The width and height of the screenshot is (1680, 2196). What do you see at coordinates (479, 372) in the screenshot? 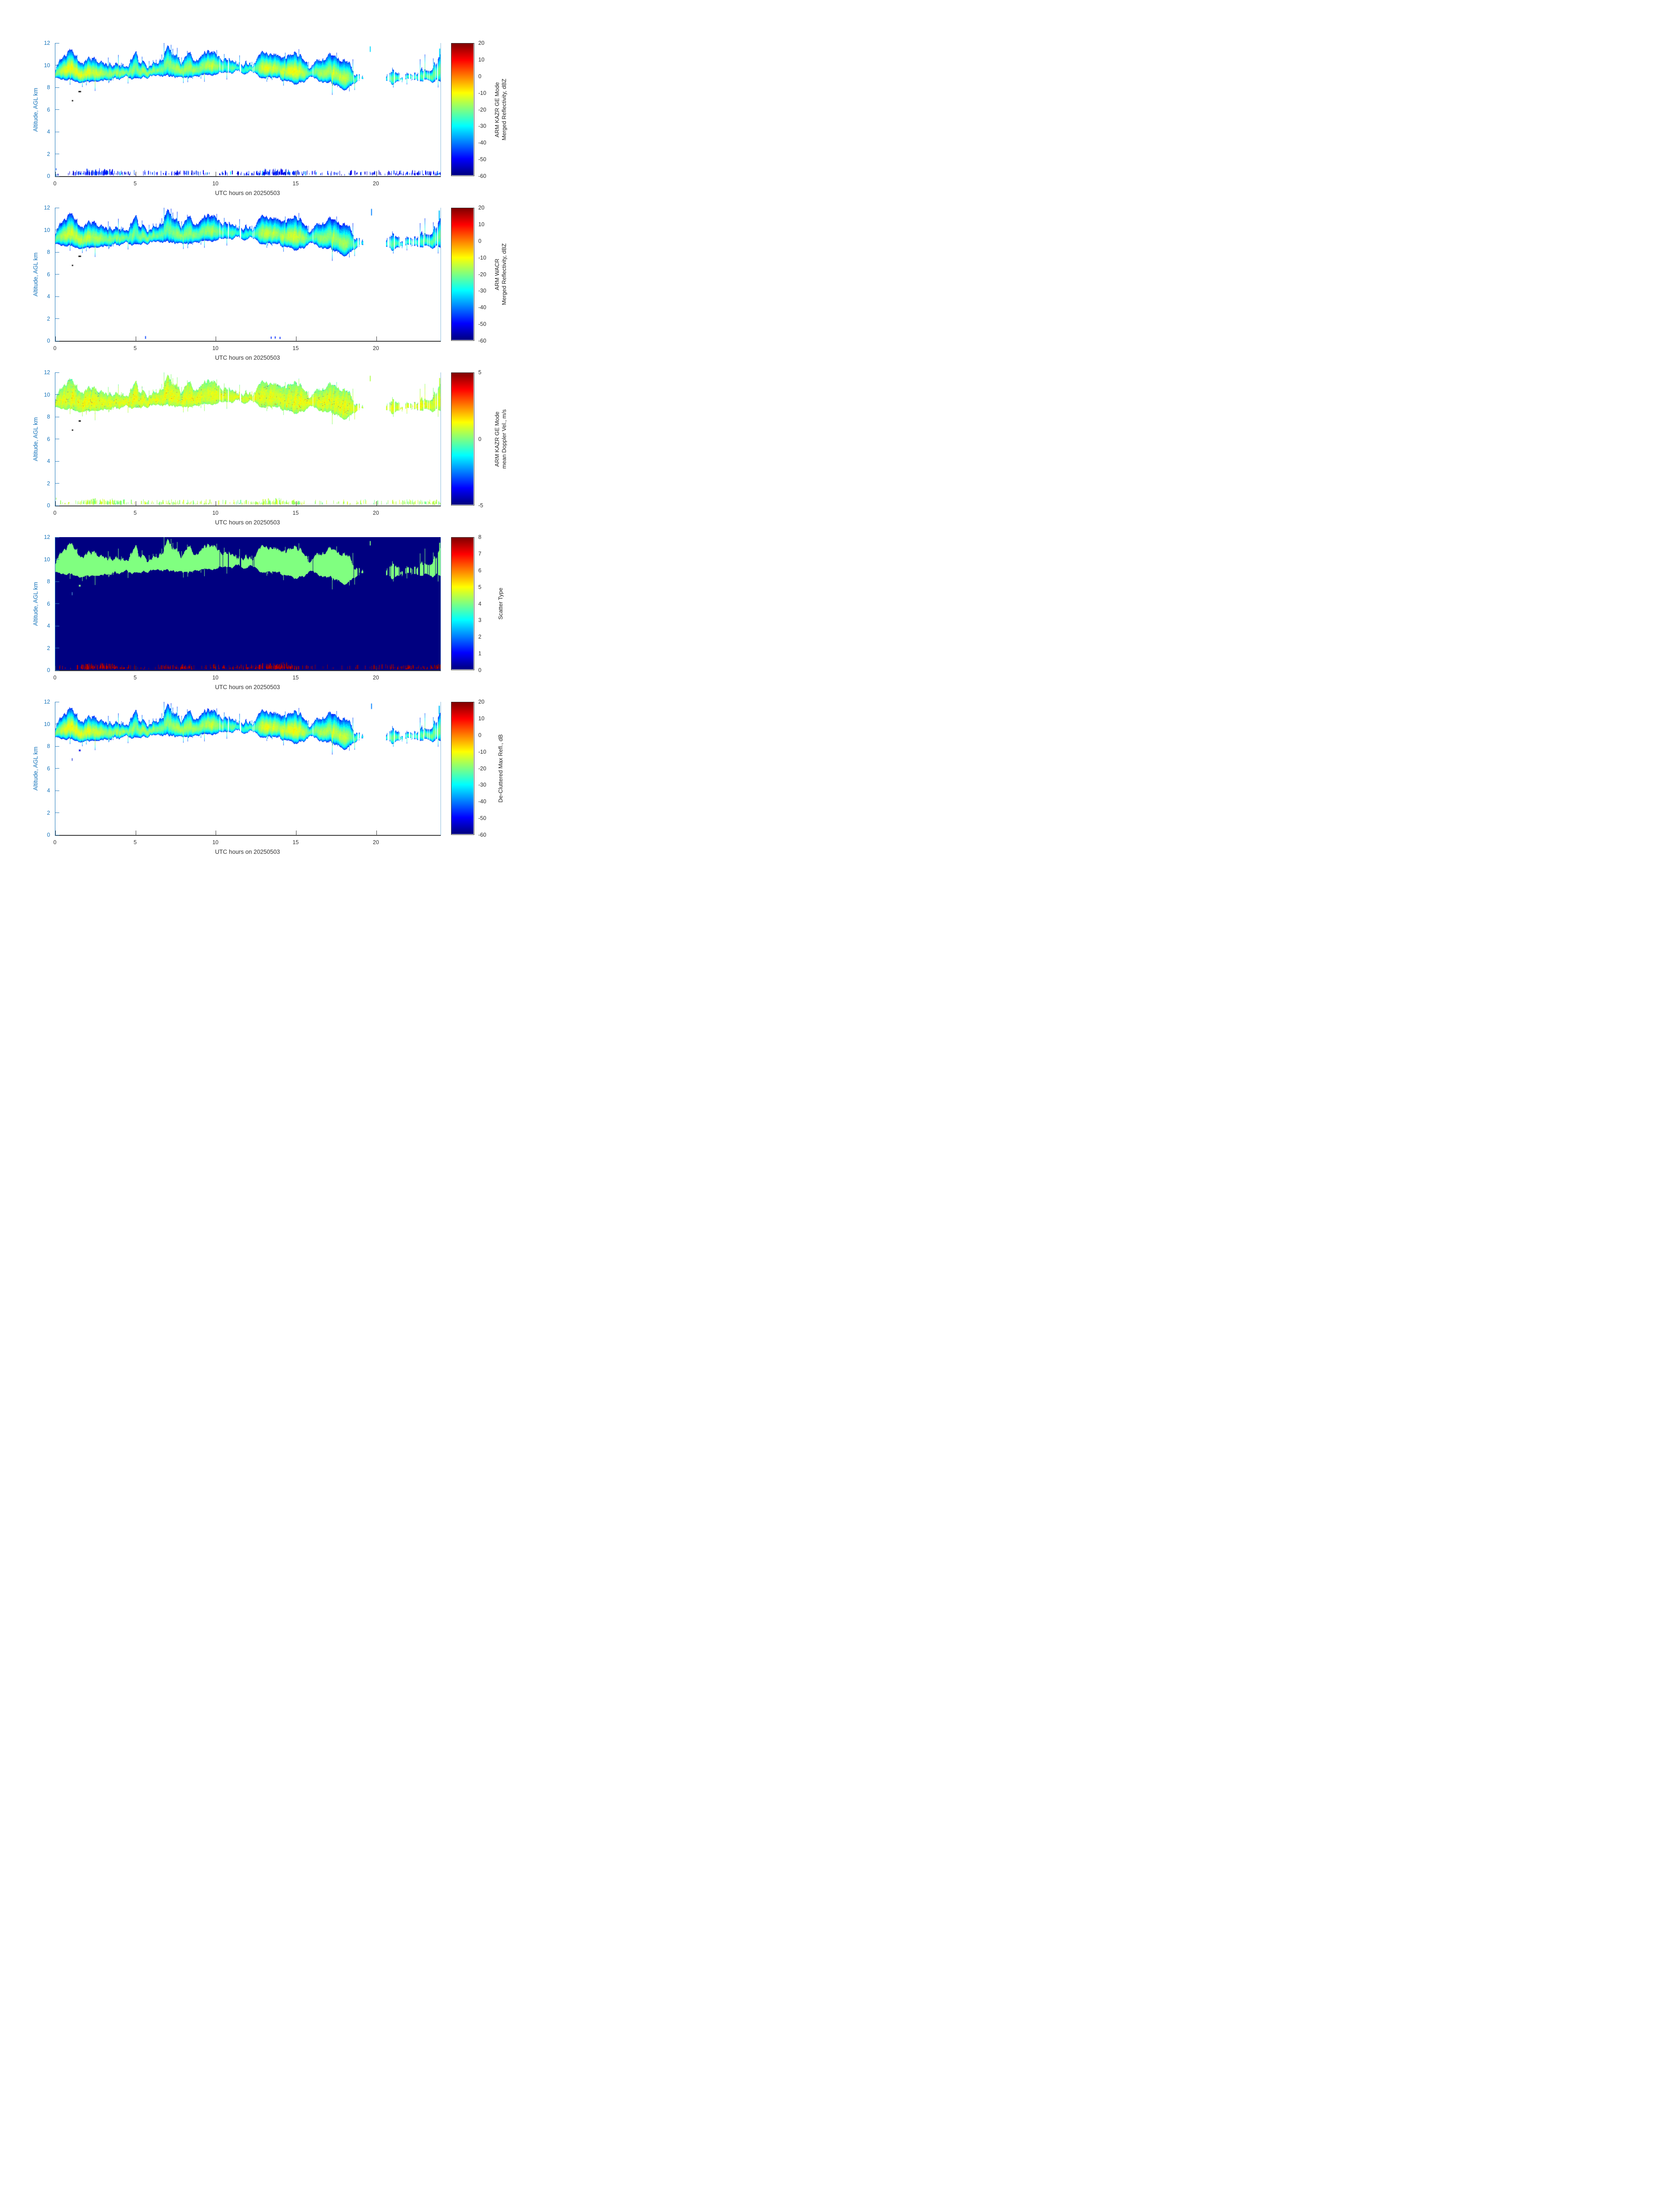
I see `colorbar-tick-label: 5` at bounding box center [479, 372].